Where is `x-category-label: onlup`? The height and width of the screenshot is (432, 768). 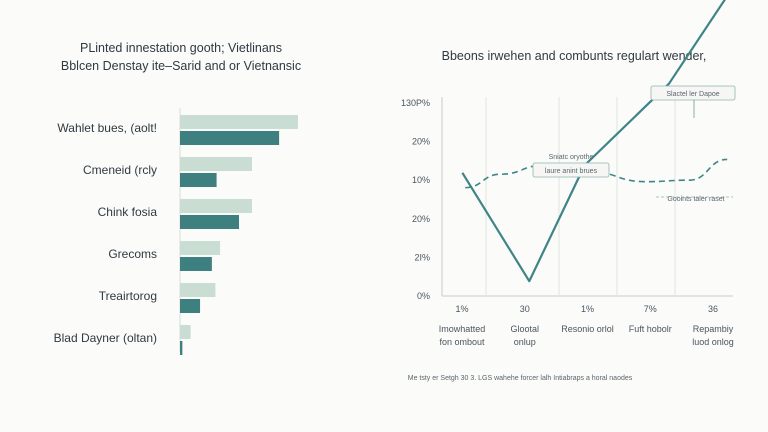 x-category-label: onlup is located at coordinates (525, 342).